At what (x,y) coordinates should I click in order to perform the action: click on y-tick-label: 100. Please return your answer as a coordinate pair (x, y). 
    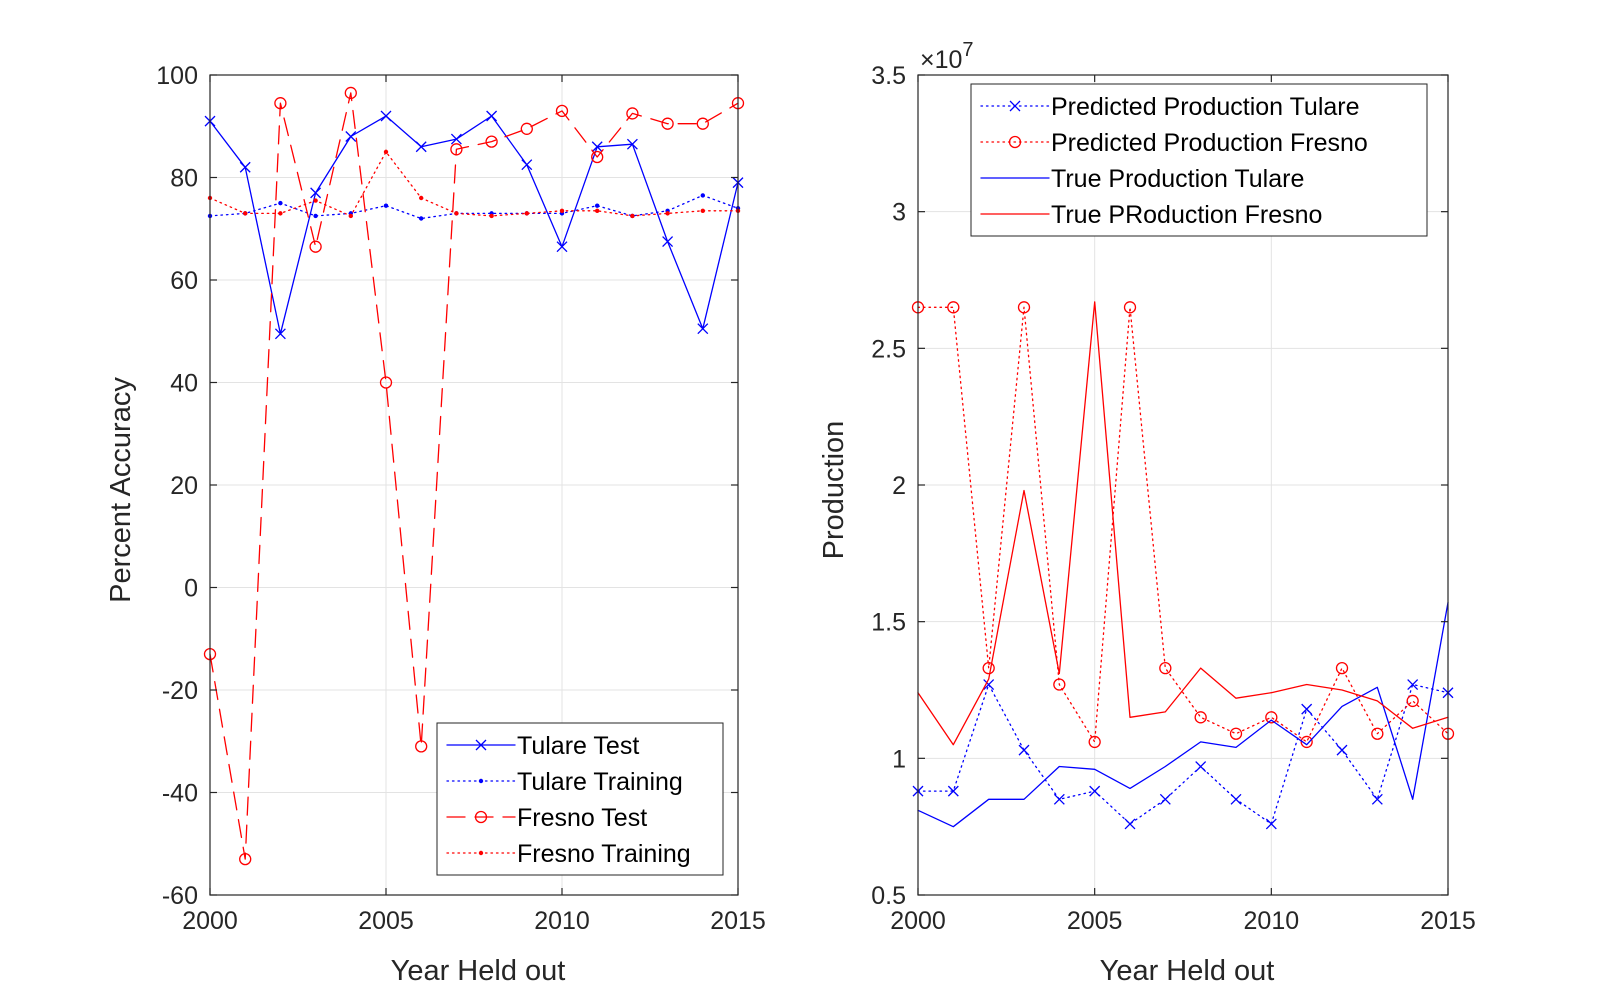
    Looking at the image, I should click on (177, 76).